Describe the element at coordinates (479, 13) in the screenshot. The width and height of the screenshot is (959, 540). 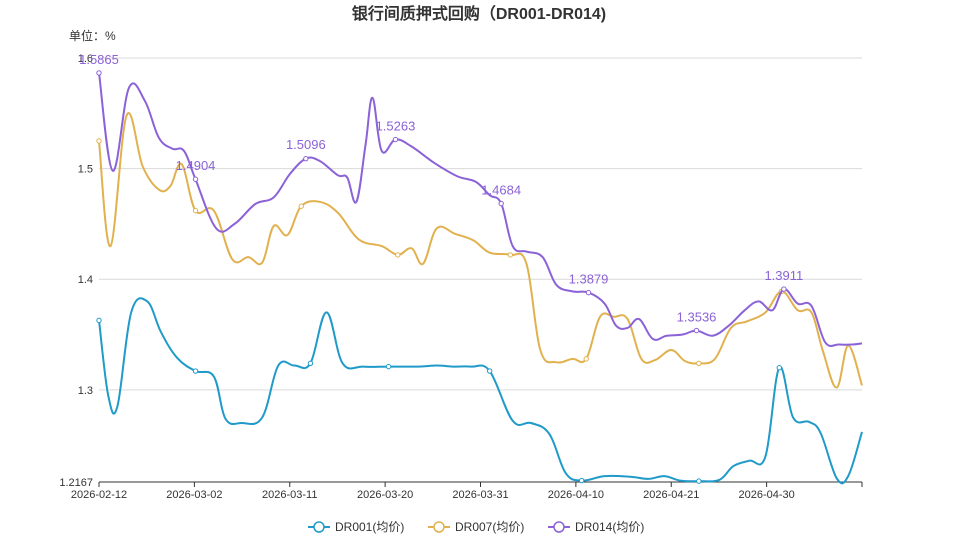
I see `chart-title: 银行间质押式回购（DR001-DR014)` at that location.